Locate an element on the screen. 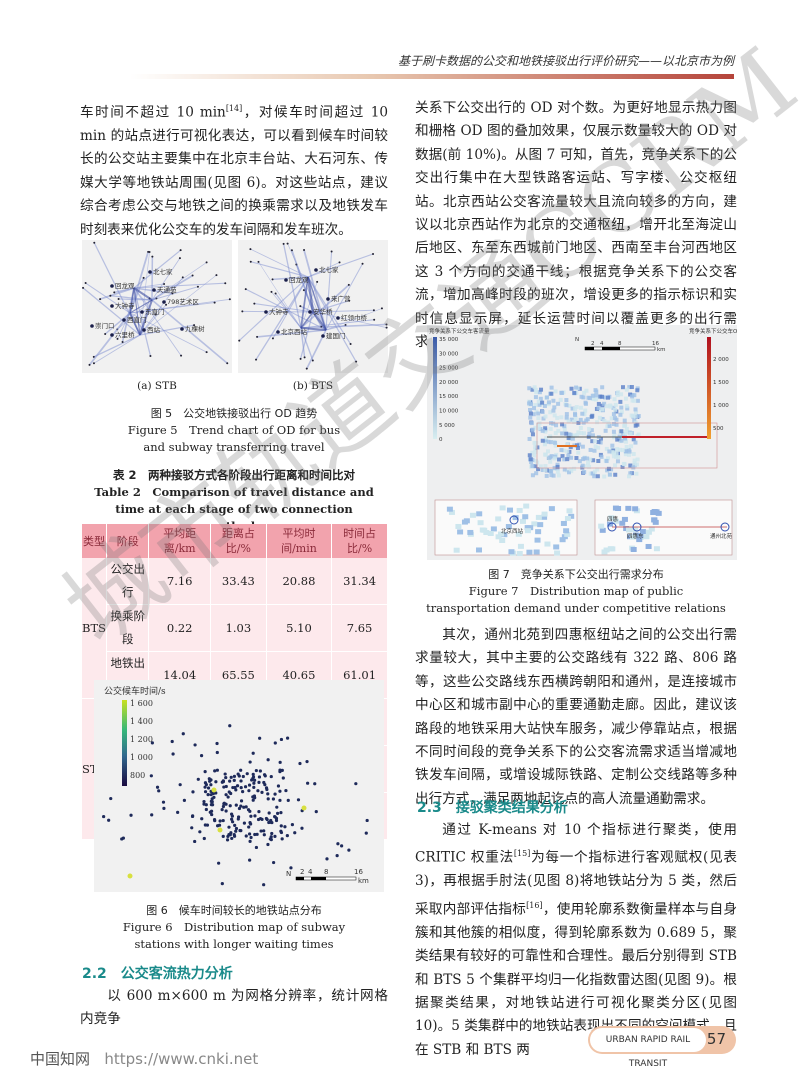 This screenshot has height=1092, width=800. caption-cn: 图 6 候车时间较长的地铁站点分布 is located at coordinates (234, 910).